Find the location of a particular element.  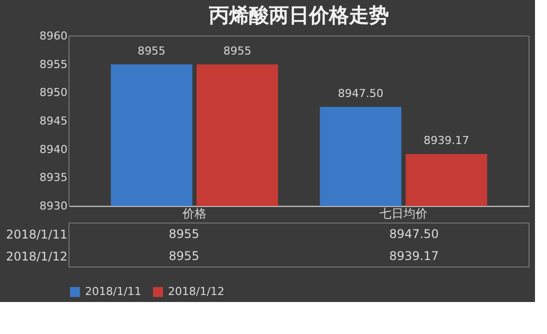

x-tick-label: 七日均价 is located at coordinates (404, 213).